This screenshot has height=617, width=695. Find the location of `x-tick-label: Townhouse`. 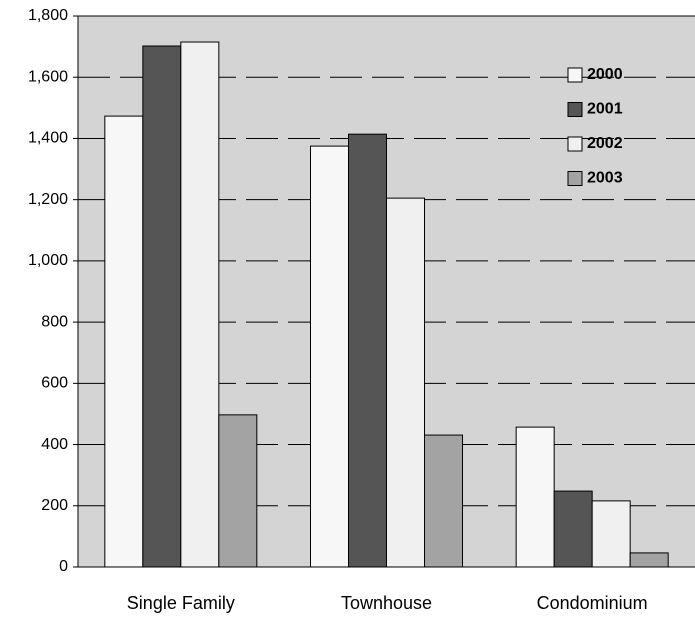

x-tick-label: Townhouse is located at coordinates (386, 603).